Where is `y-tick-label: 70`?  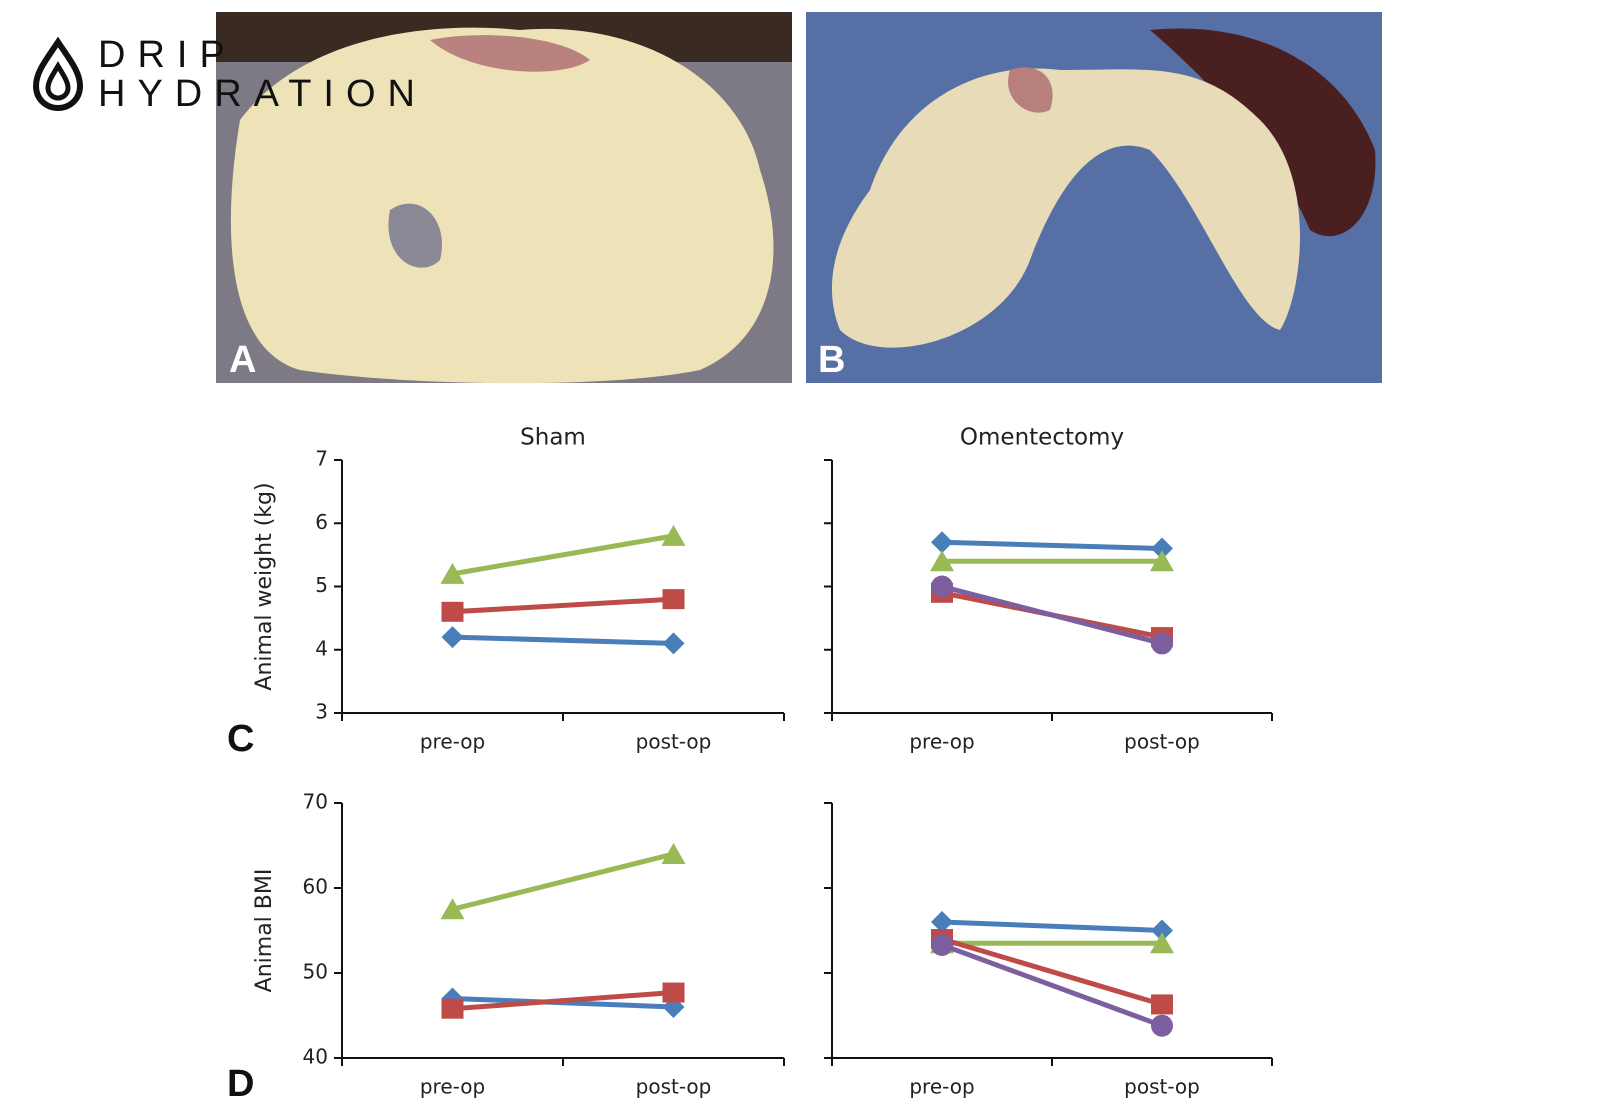
y-tick-label: 70 is located at coordinates (315, 802).